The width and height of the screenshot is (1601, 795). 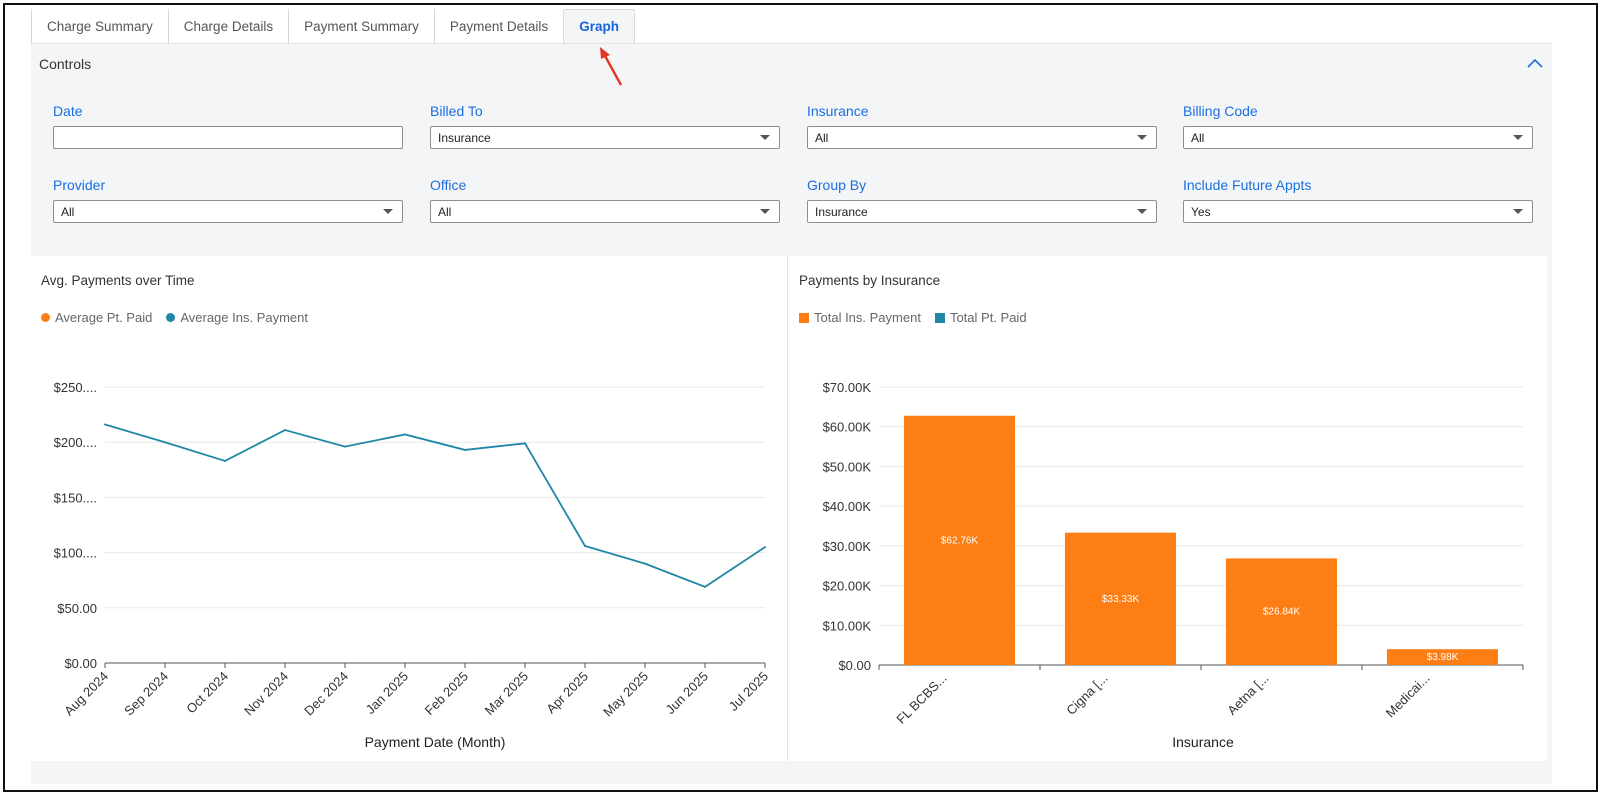 What do you see at coordinates (228, 211) in the screenshot?
I see `provider-select: All` at bounding box center [228, 211].